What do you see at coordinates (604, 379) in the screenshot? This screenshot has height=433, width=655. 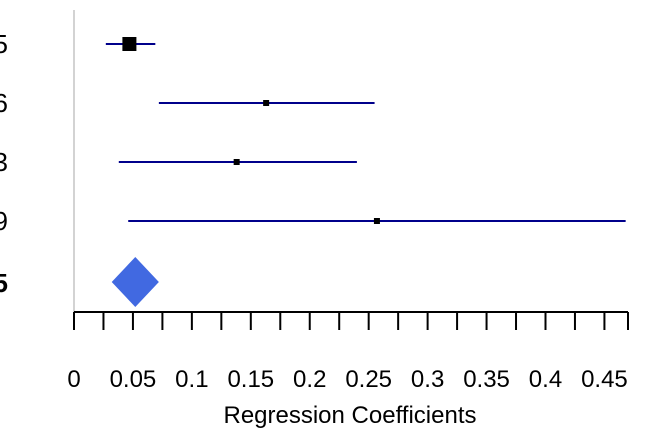 I see `x-tick-label: 0.45` at bounding box center [604, 379].